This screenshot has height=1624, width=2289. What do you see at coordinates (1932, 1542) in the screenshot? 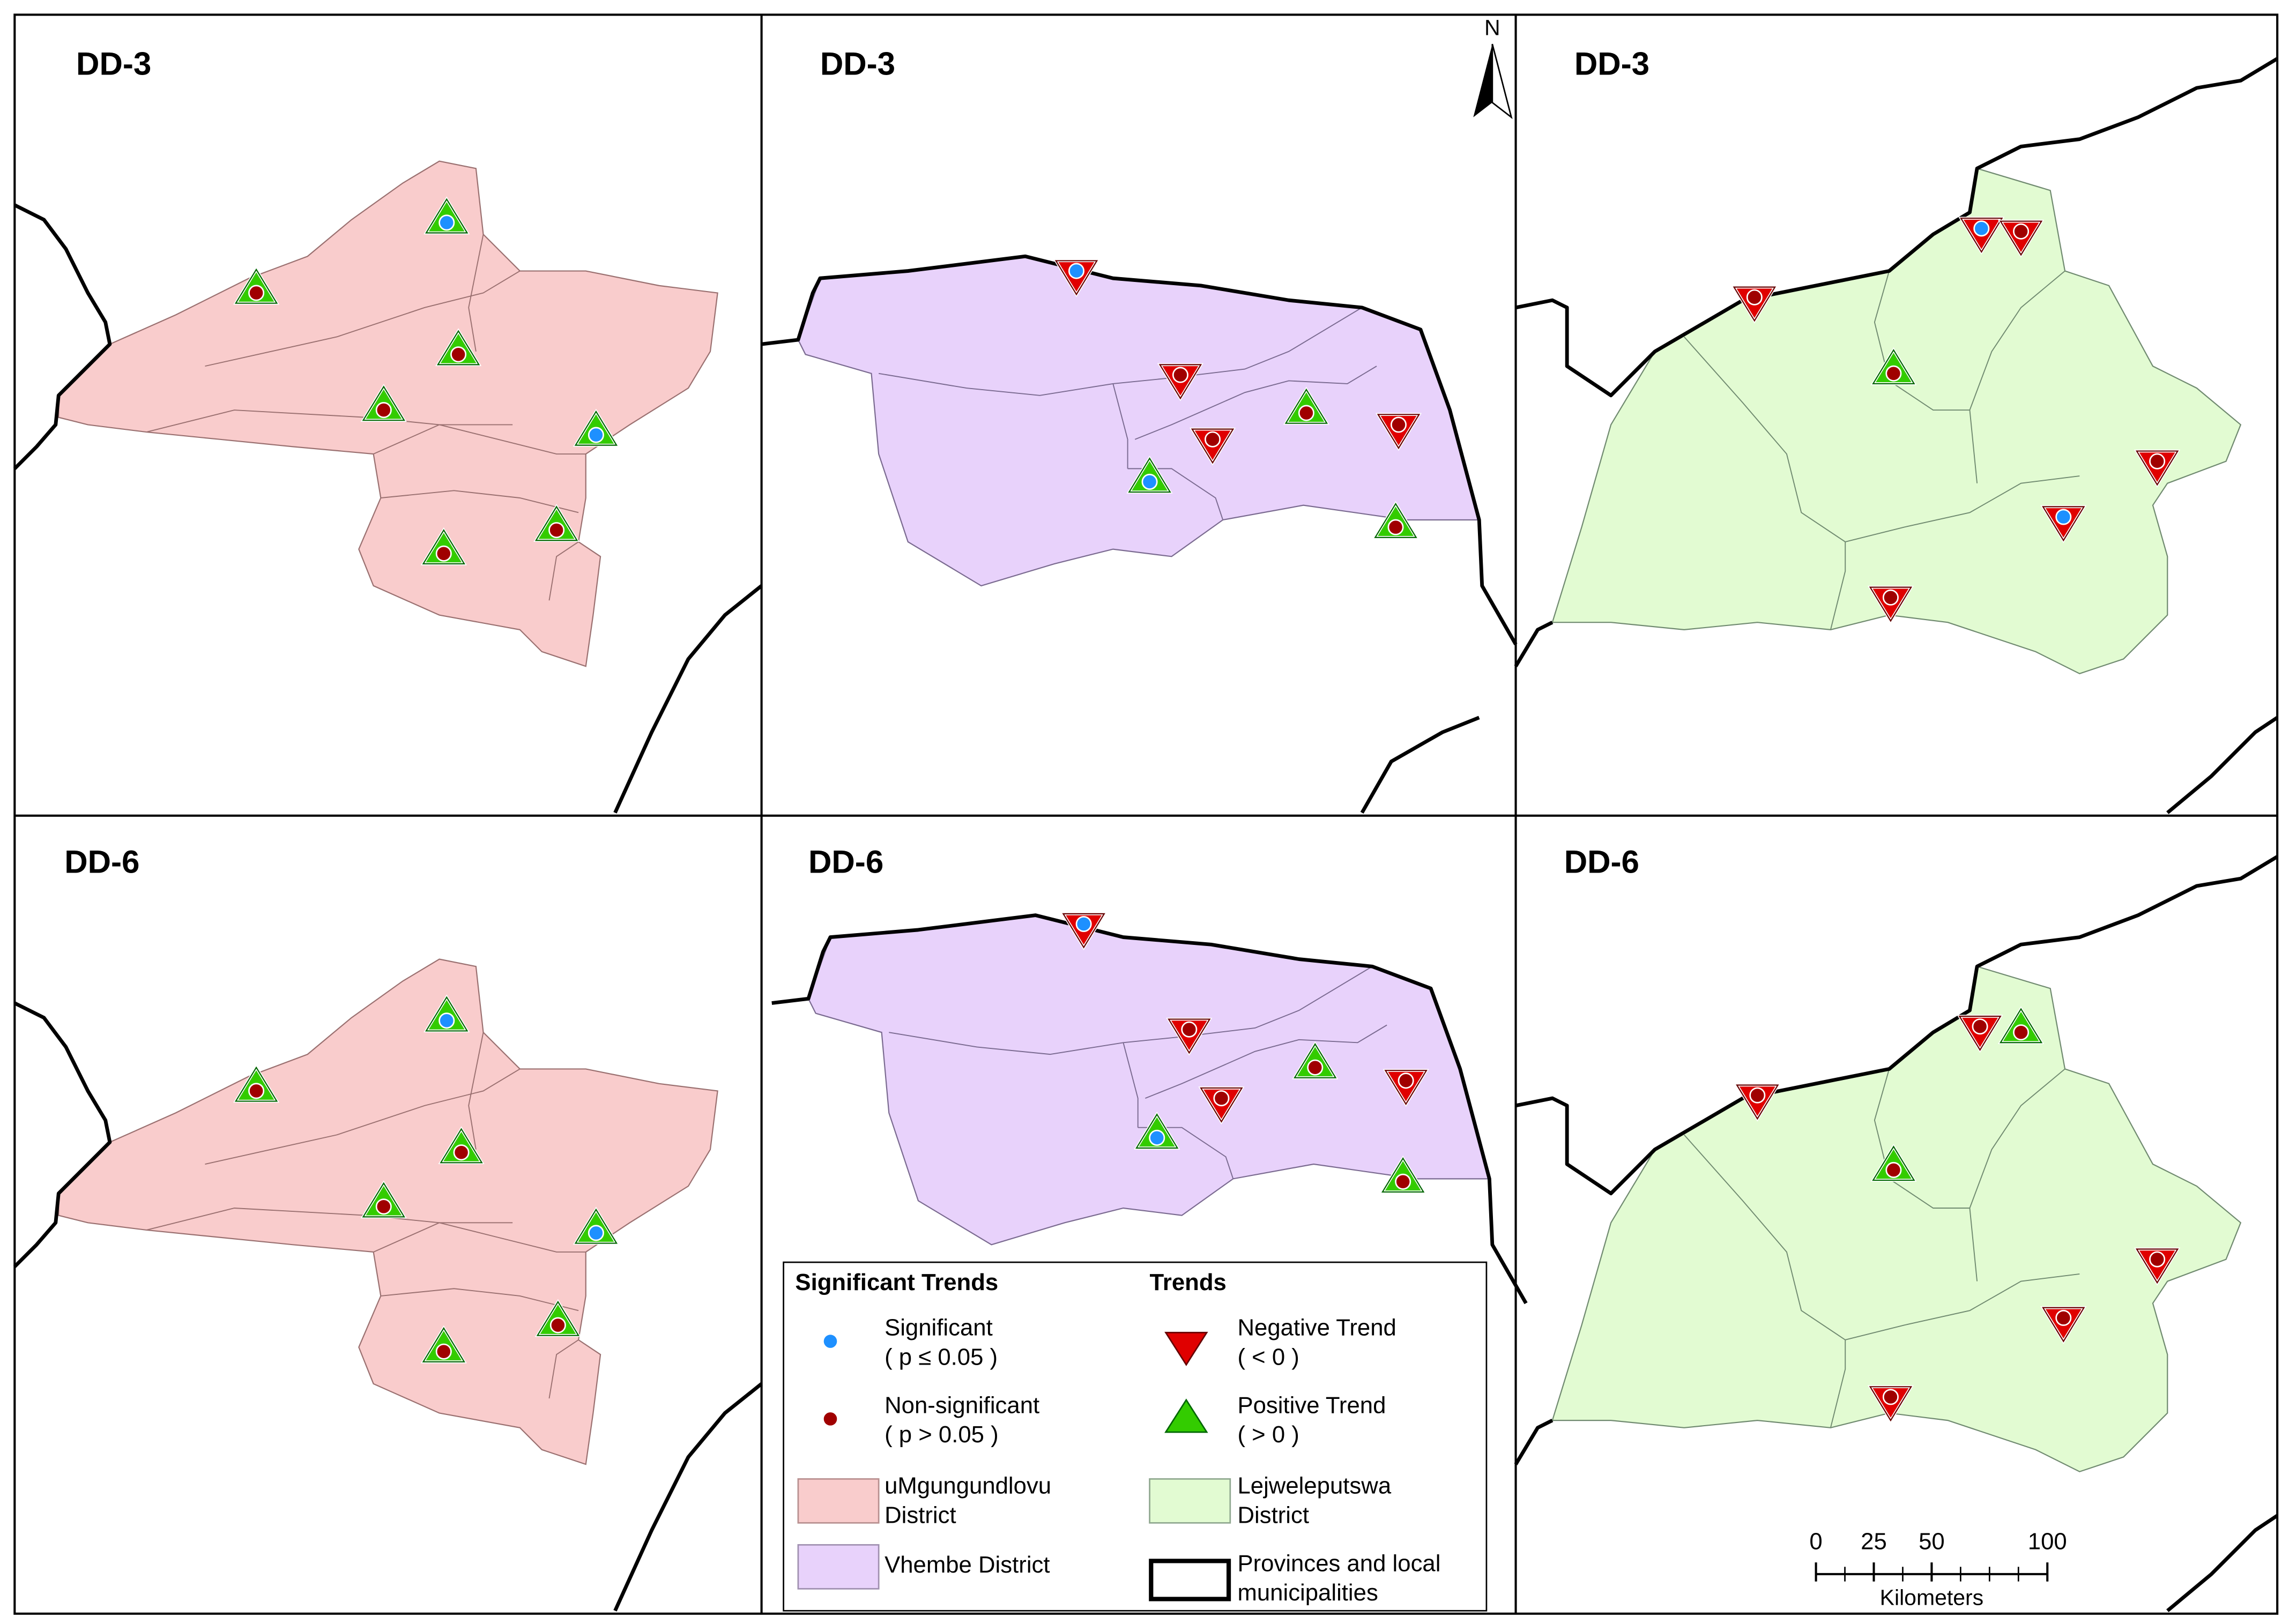
I see `scale-tick-label: 50` at bounding box center [1932, 1542].